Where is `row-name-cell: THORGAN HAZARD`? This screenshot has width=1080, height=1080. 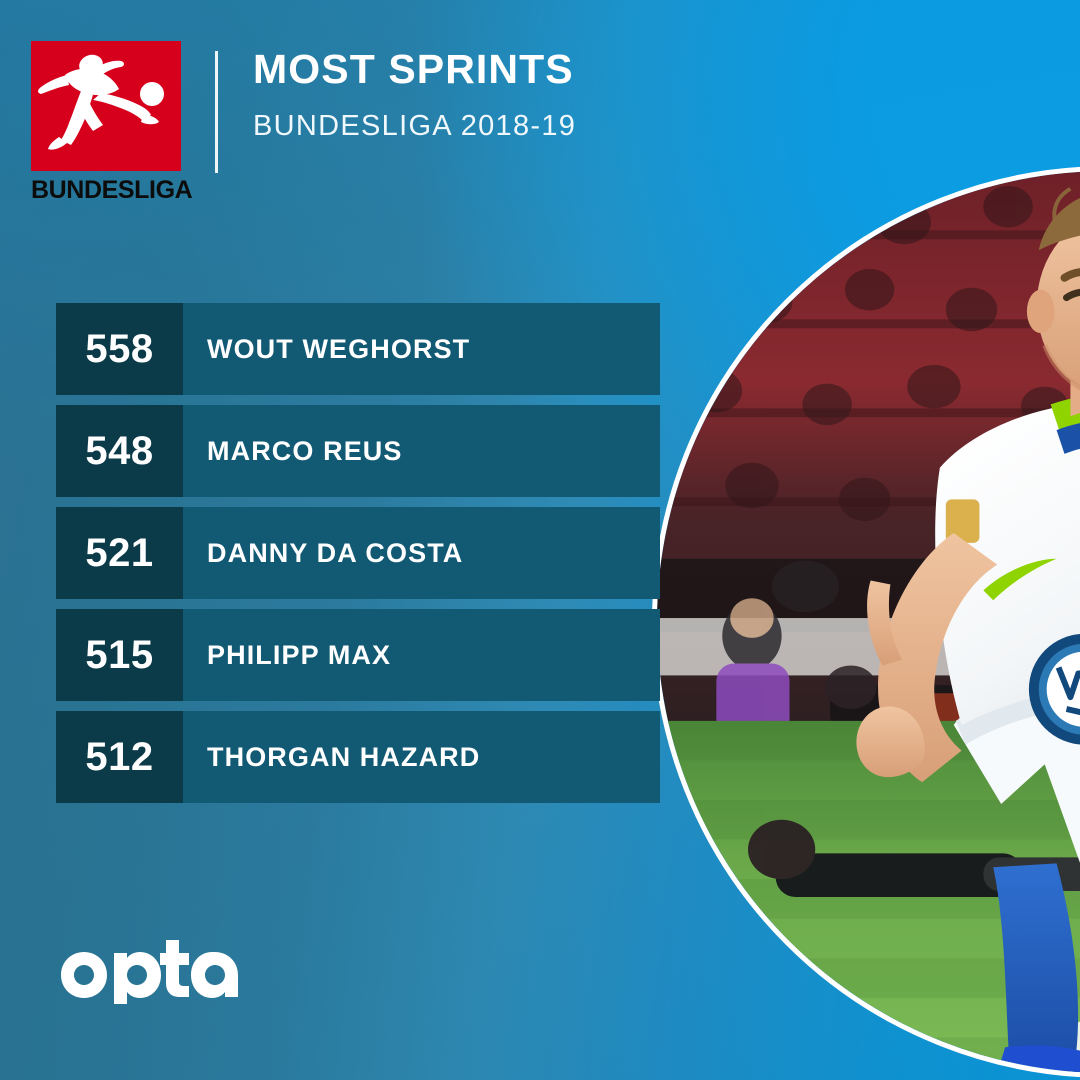 row-name-cell: THORGAN HAZARD is located at coordinates (421, 757).